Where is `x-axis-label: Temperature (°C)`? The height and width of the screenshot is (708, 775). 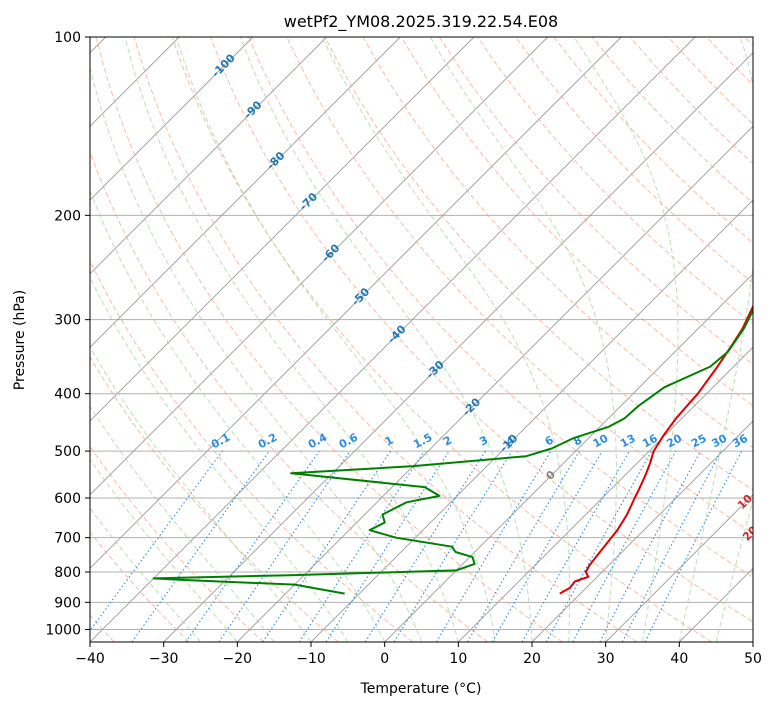
x-axis-label: Temperature (°C) is located at coordinates (421, 689).